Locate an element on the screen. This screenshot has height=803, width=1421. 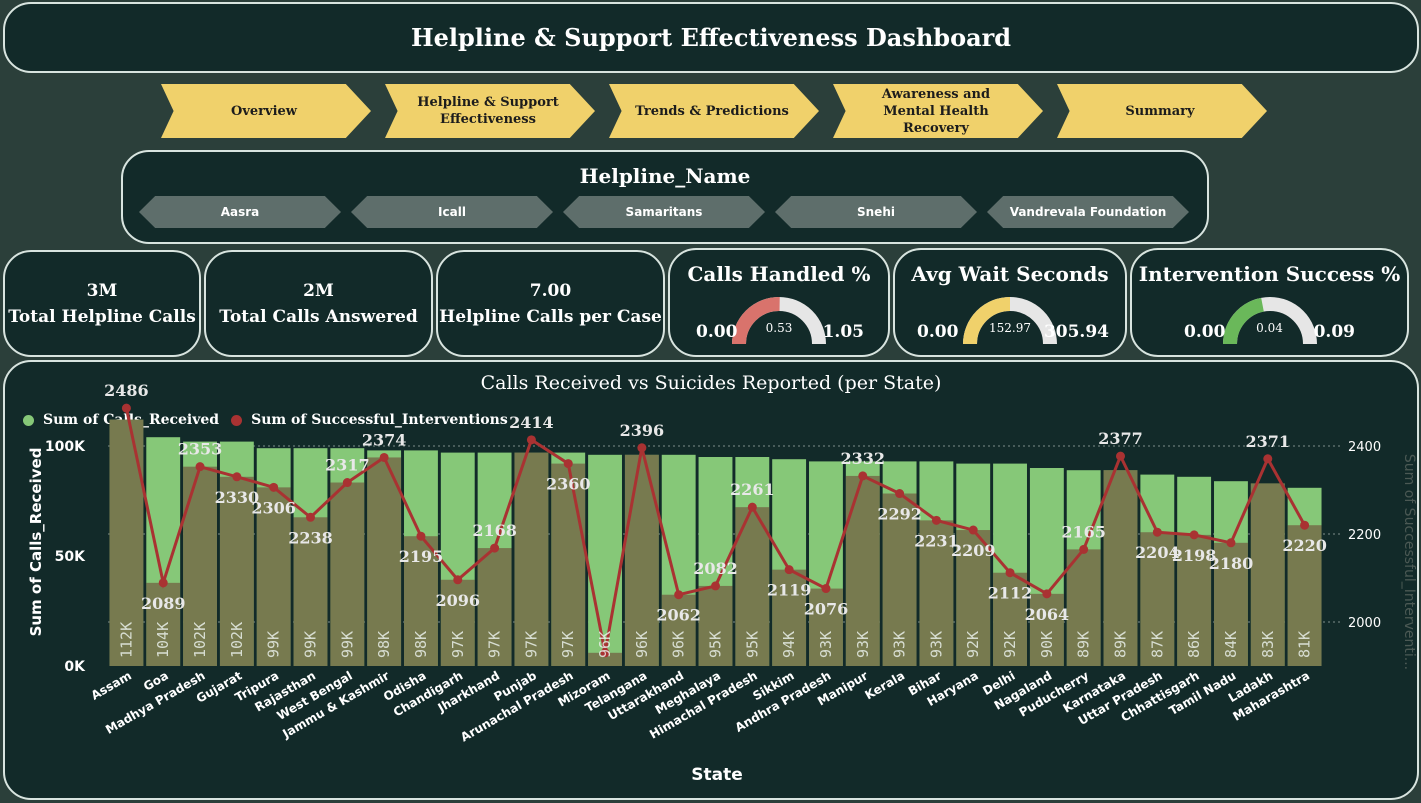
bar-value-label: 81K is located at coordinates (1305, 644).